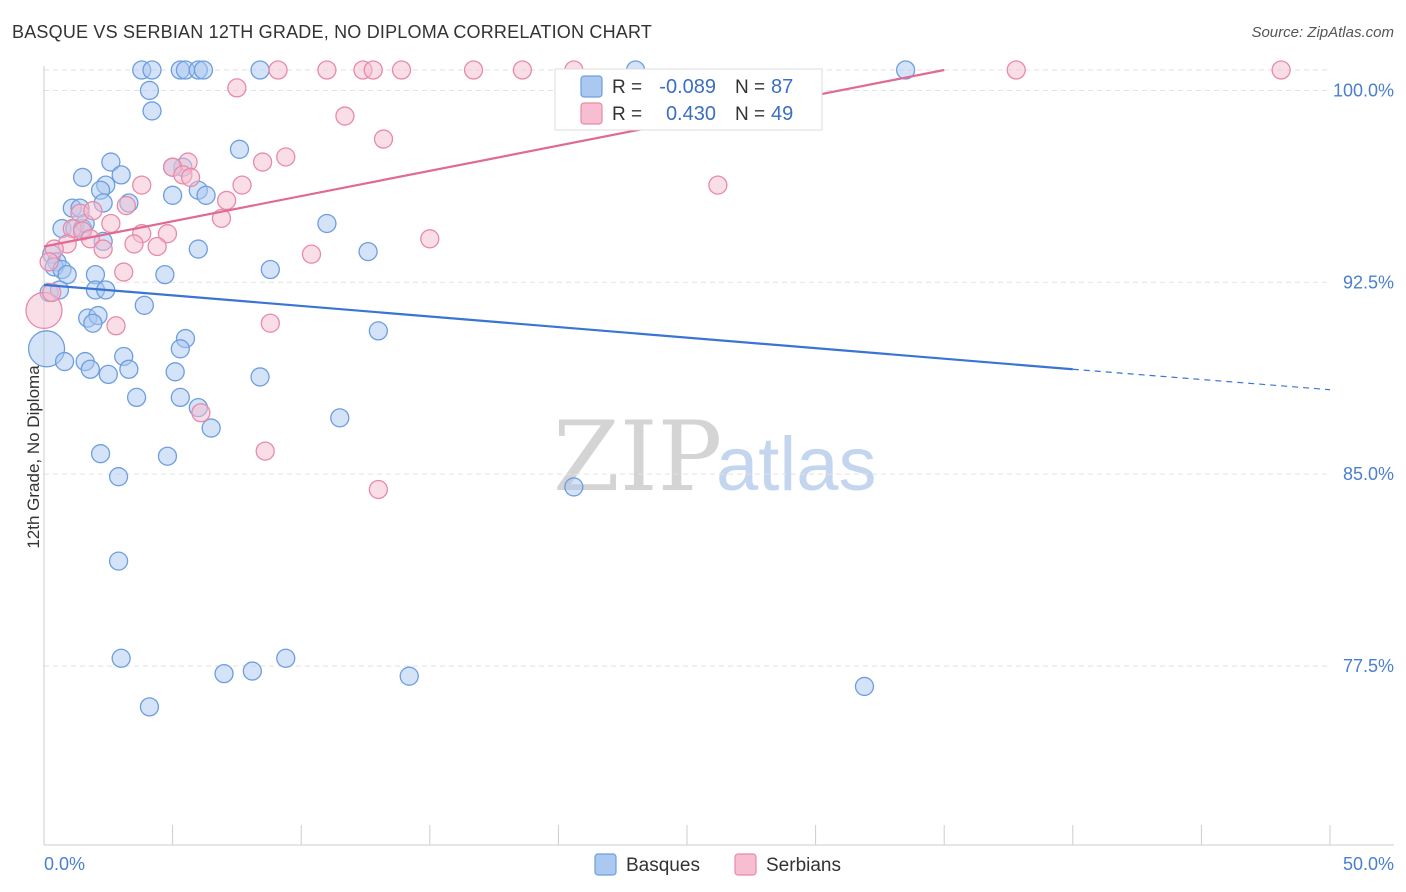 Image resolution: width=1406 pixels, height=892 pixels. I want to click on y-tick-label: 77.5%, so click(1368, 666).